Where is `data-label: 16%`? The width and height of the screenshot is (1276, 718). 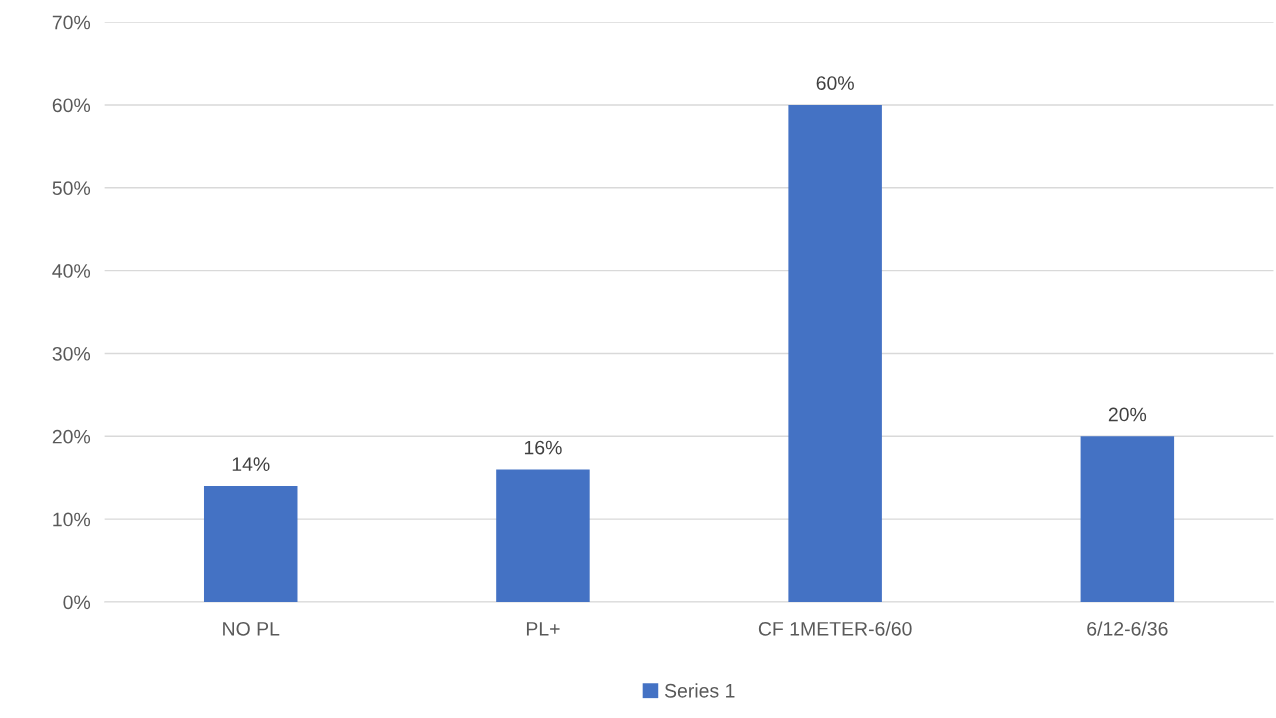
data-label: 16% is located at coordinates (543, 447).